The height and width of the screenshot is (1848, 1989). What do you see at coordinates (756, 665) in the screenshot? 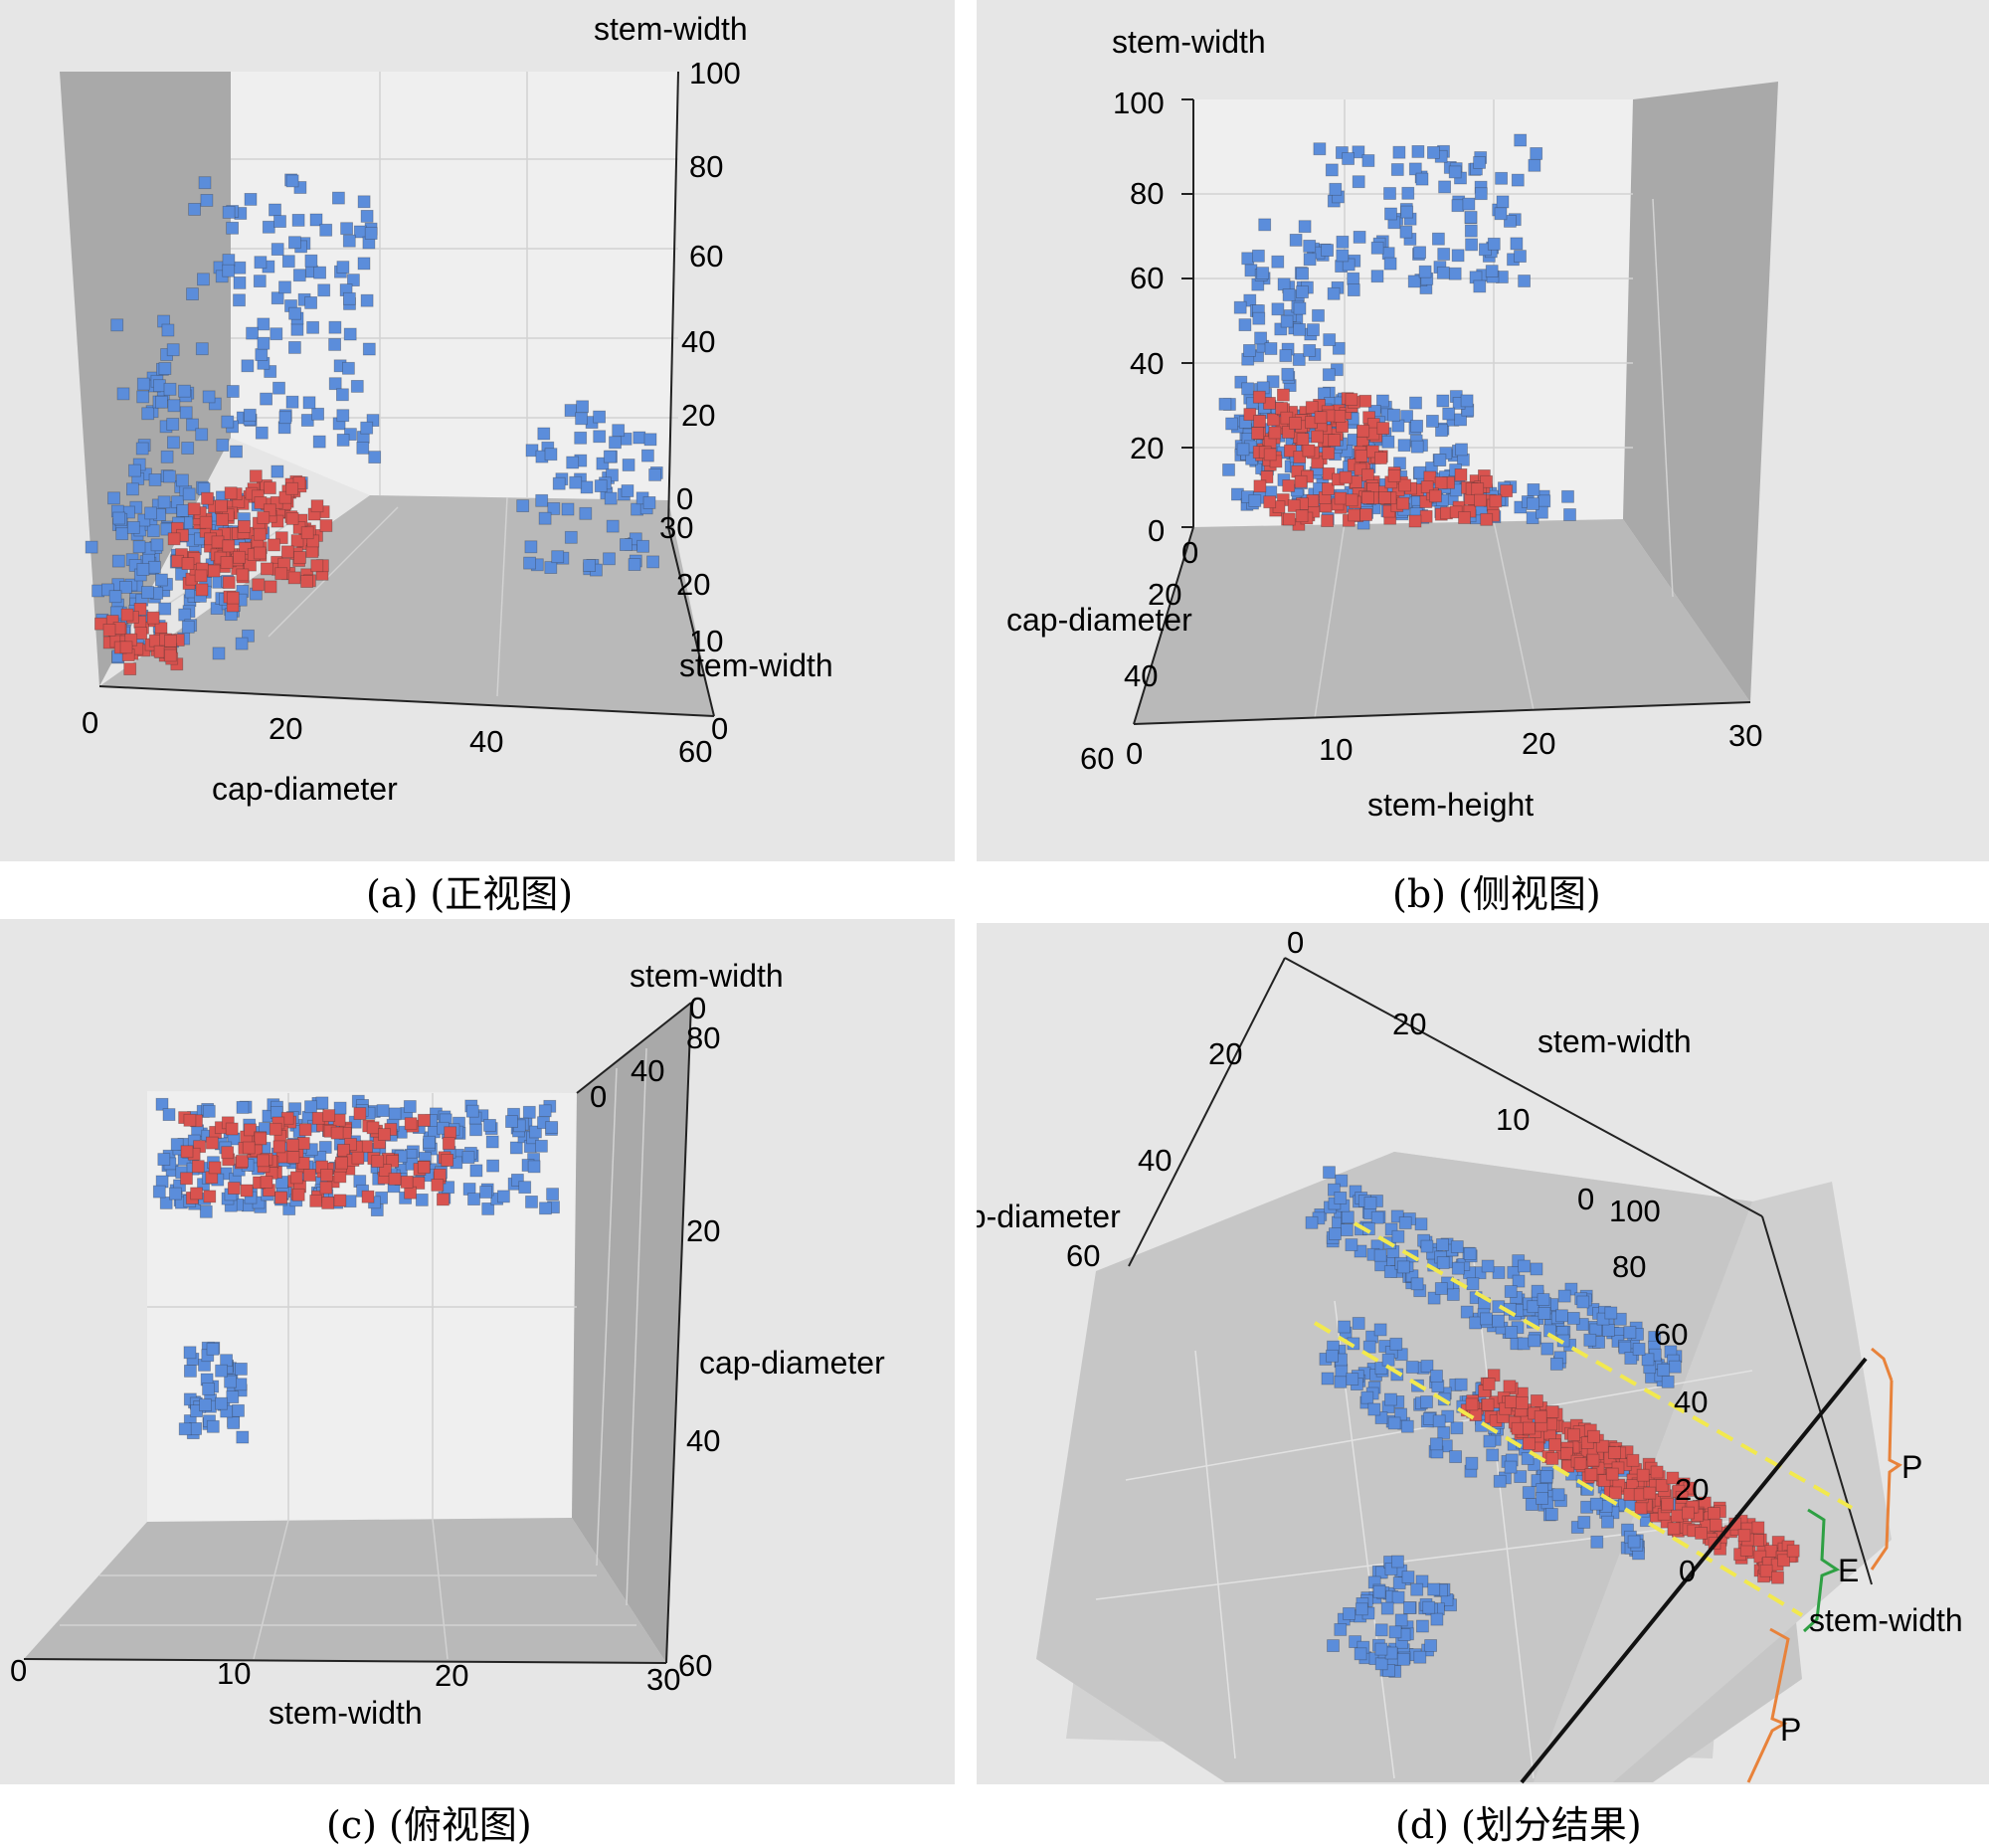
I see `stem-width-depth-axis-label: stem-width` at bounding box center [756, 665].